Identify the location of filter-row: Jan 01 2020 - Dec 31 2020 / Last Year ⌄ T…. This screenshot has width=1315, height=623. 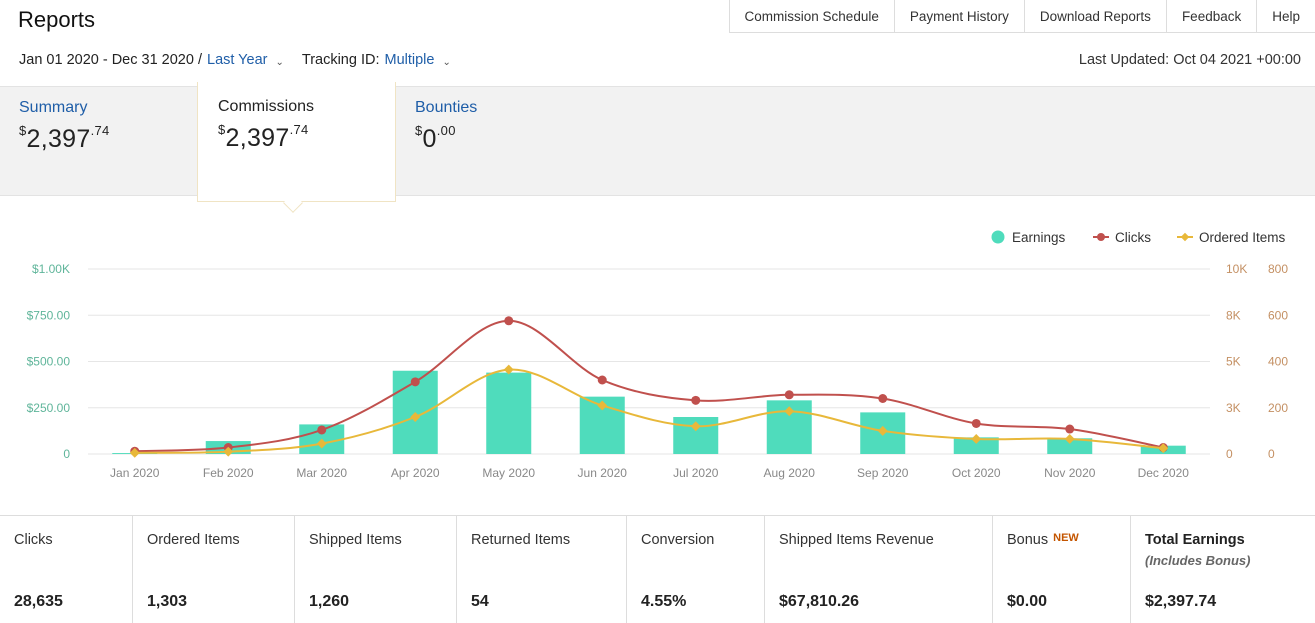
(235, 60).